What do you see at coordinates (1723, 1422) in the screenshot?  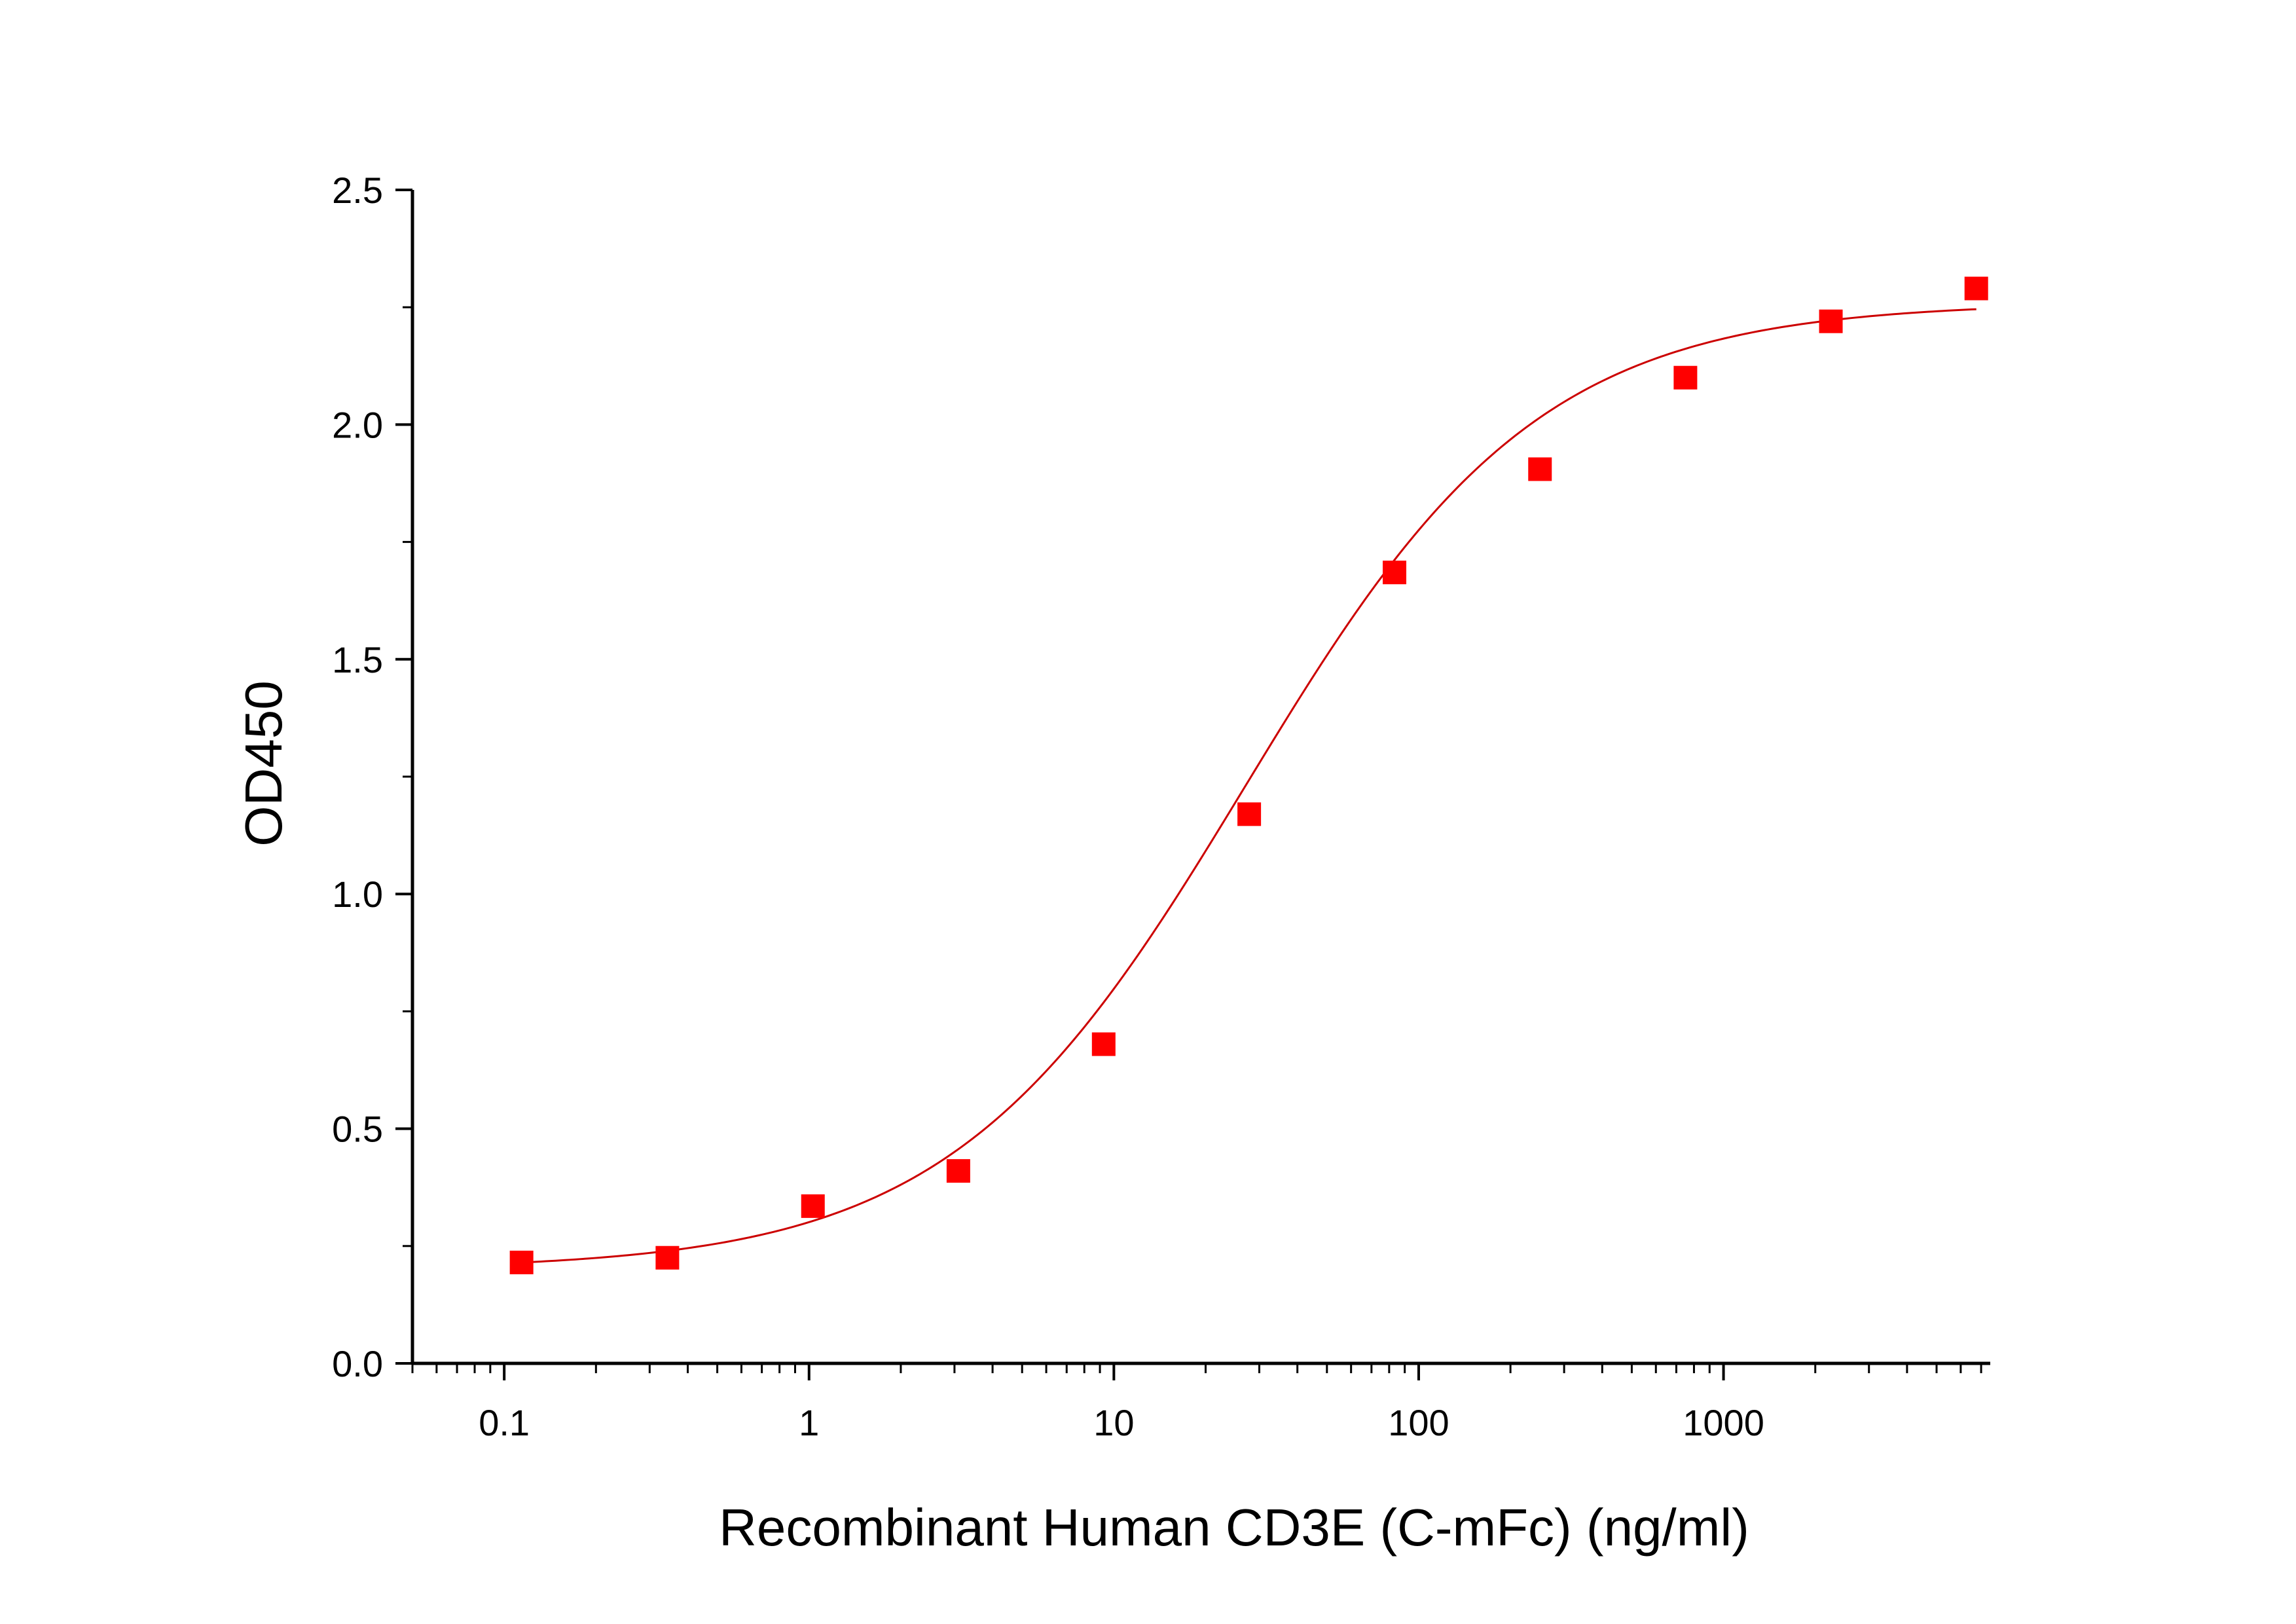 I see `x-tick-label: 1000` at bounding box center [1723, 1422].